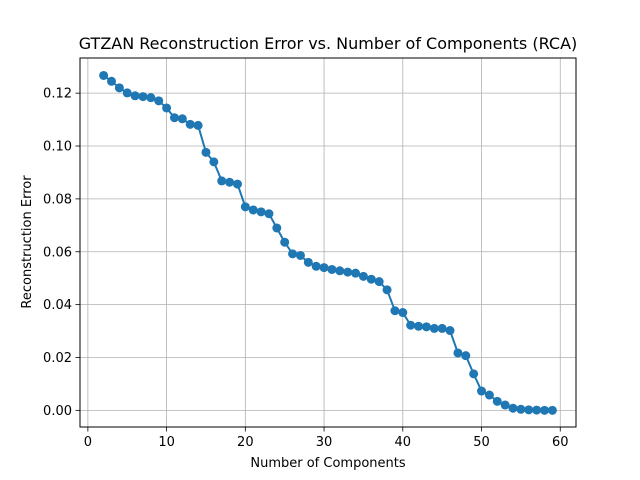  I want to click on y-tick-label: 0.04, so click(57, 305).